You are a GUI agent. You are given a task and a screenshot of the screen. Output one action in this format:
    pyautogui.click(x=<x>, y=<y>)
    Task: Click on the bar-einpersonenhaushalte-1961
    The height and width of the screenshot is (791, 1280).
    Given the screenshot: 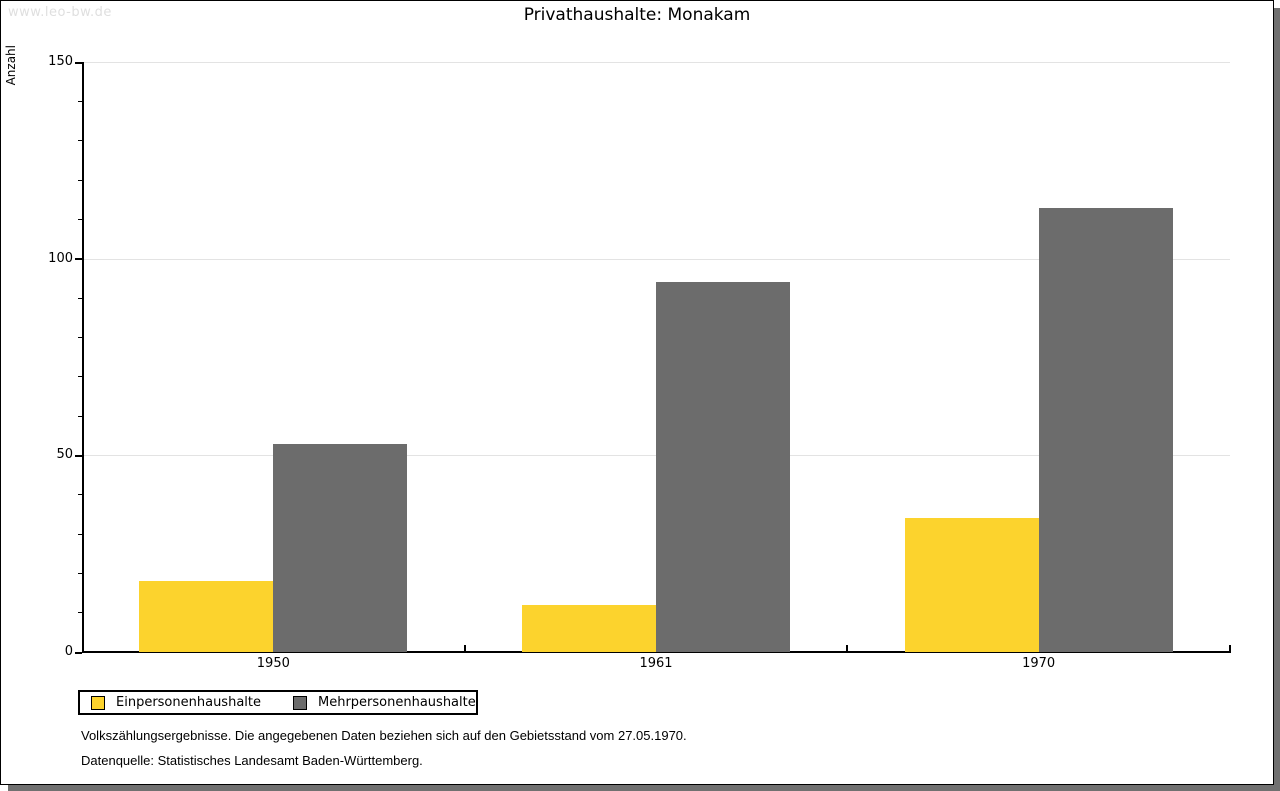 What is the action you would take?
    pyautogui.click(x=589, y=628)
    